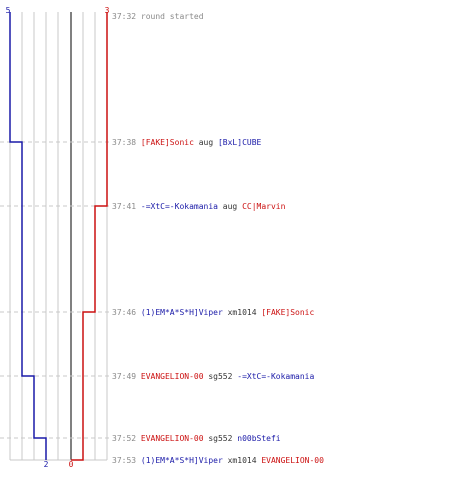 The image size is (450, 500). Describe the element at coordinates (126, 376) in the screenshot. I see `event-time: 37:49` at that location.